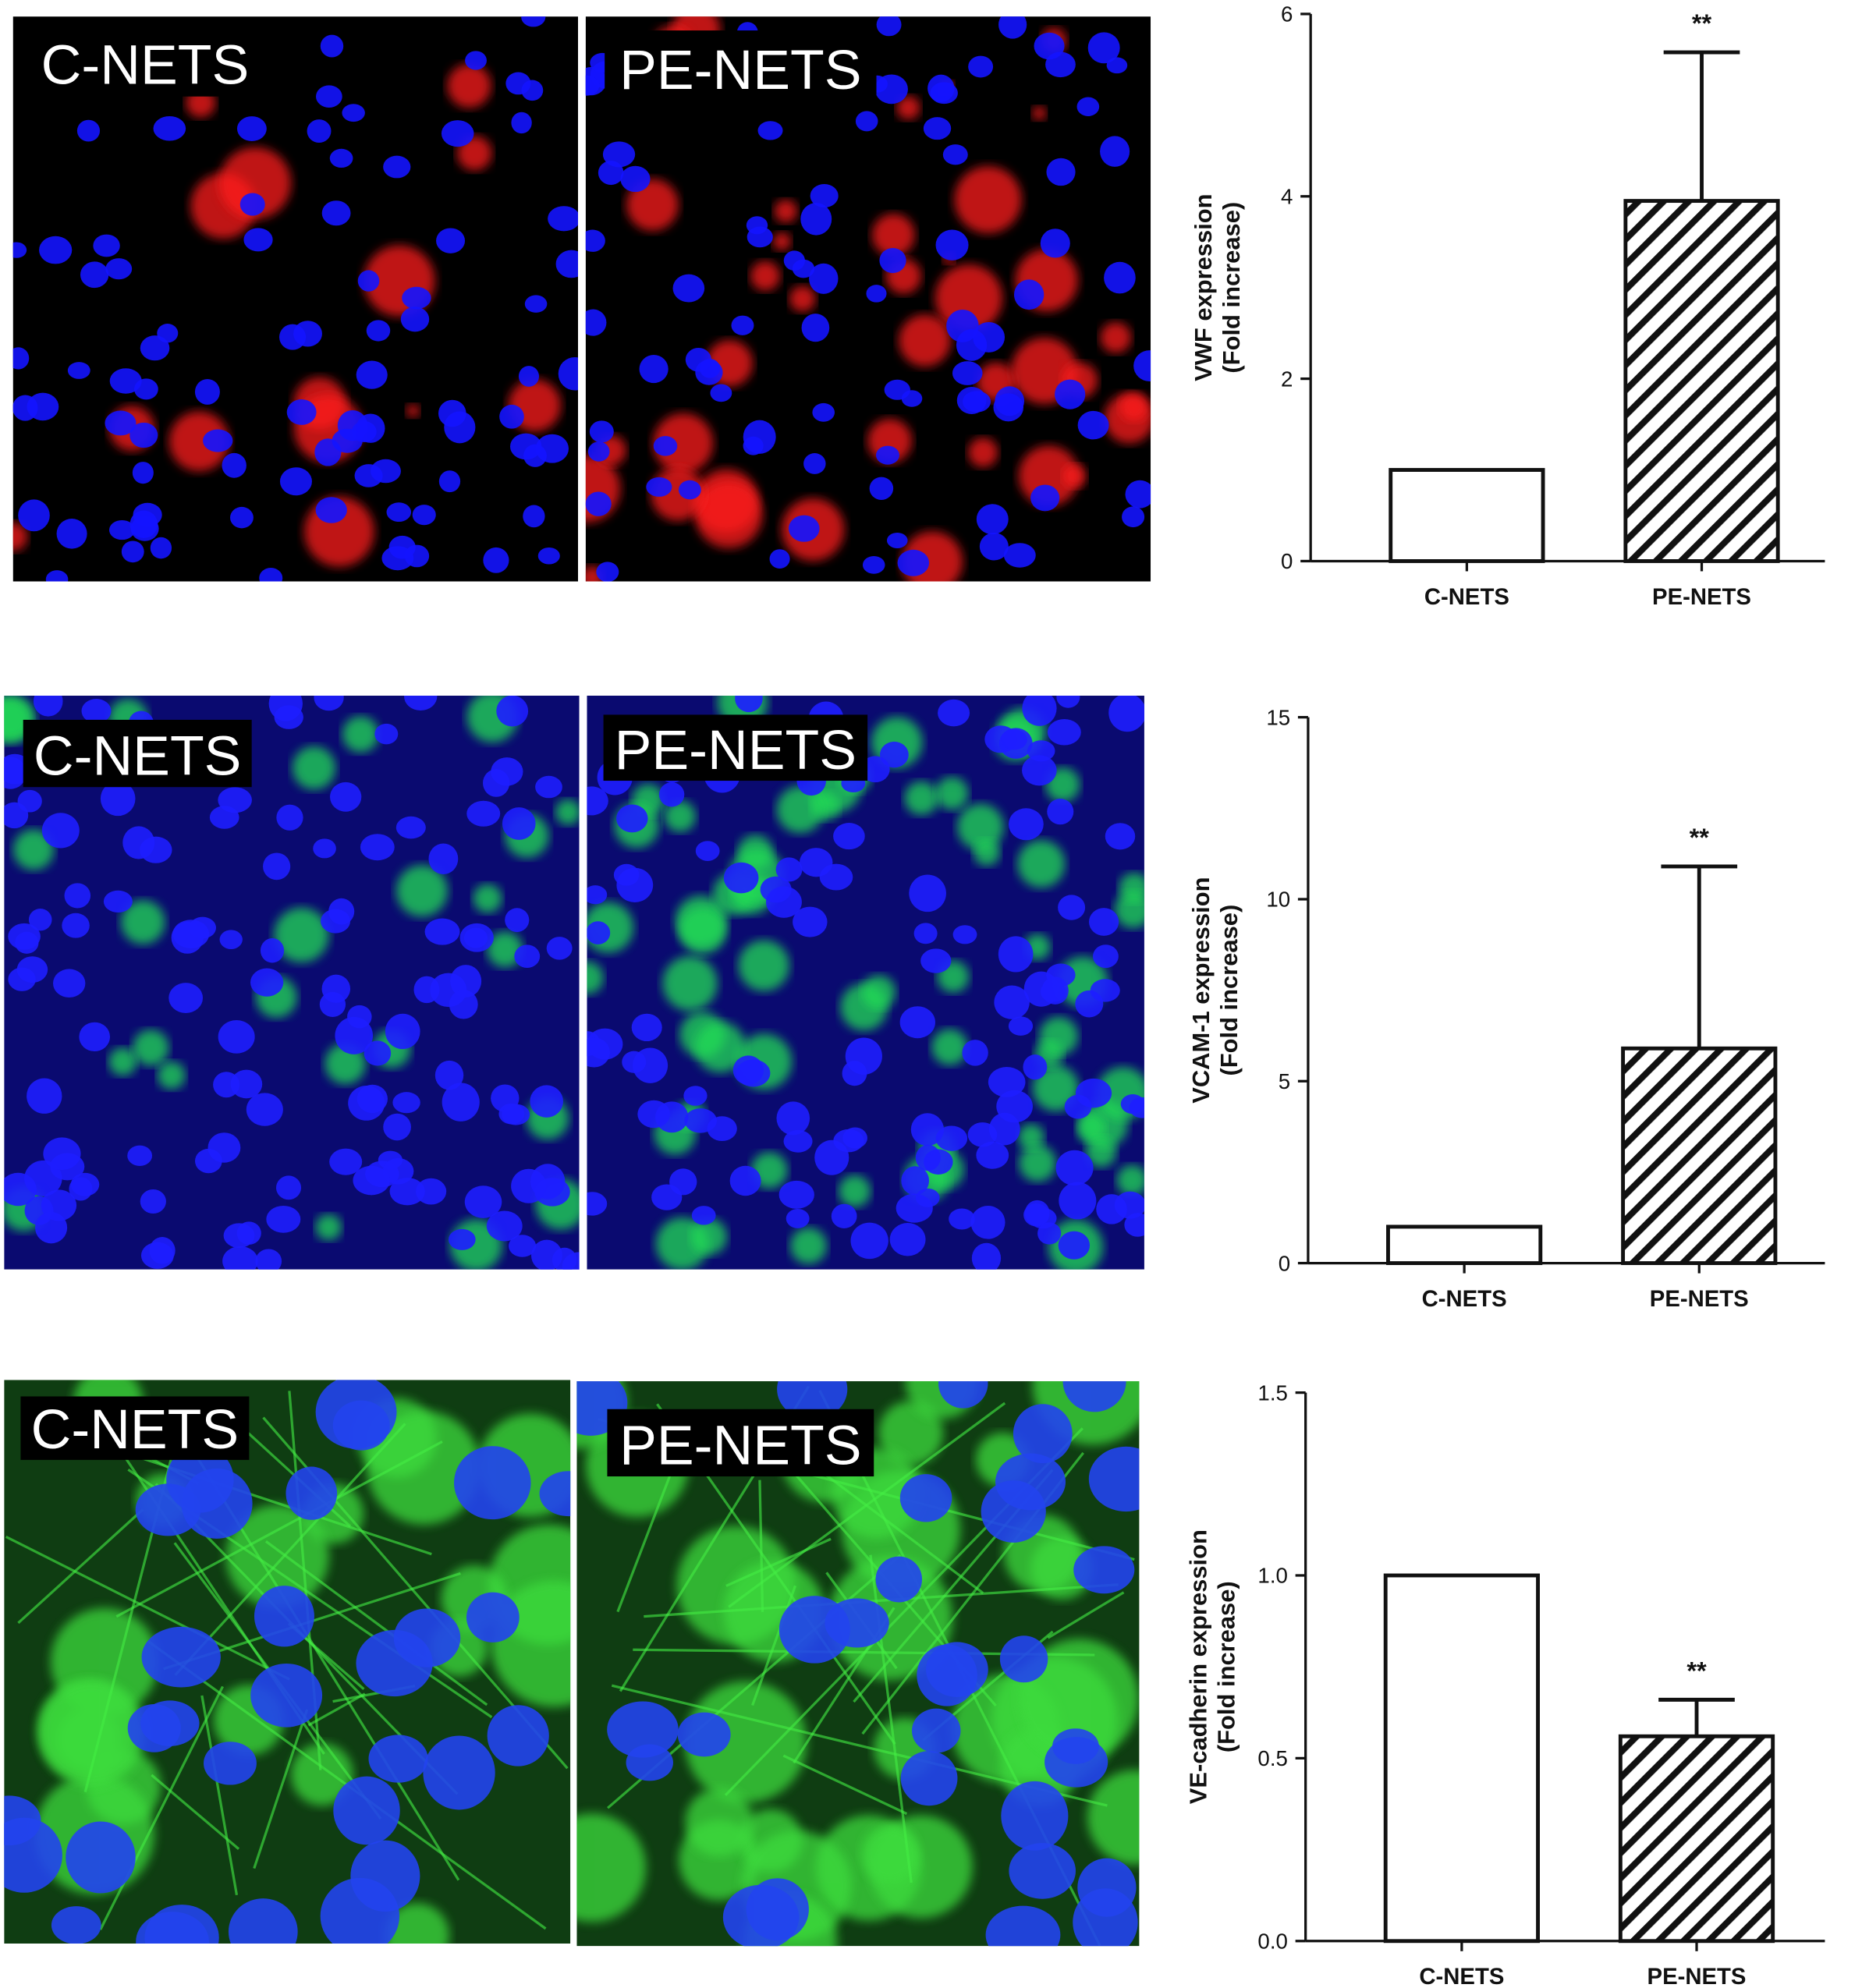  I want to click on annotation: **, so click(1702, 23).